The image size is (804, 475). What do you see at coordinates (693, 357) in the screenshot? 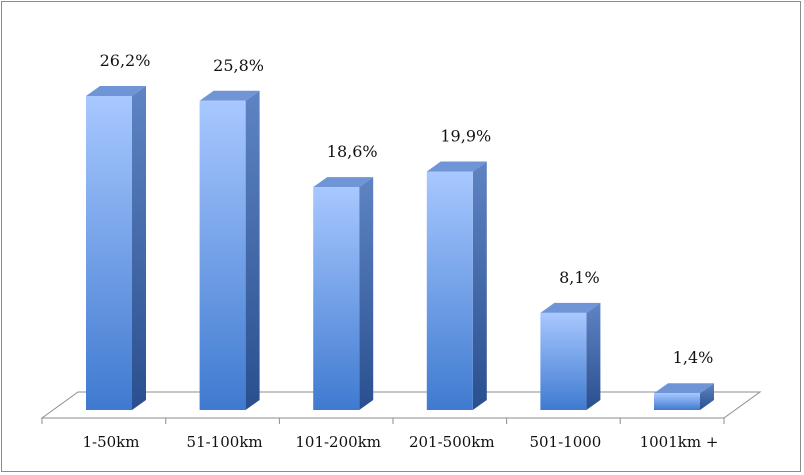
I see `value-label: 1,4%` at bounding box center [693, 357].